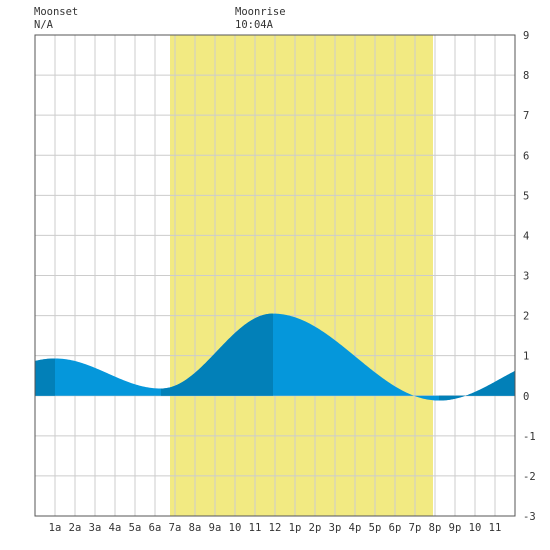 This screenshot has width=550, height=550. I want to click on y-tick-label: 0, so click(526, 397).